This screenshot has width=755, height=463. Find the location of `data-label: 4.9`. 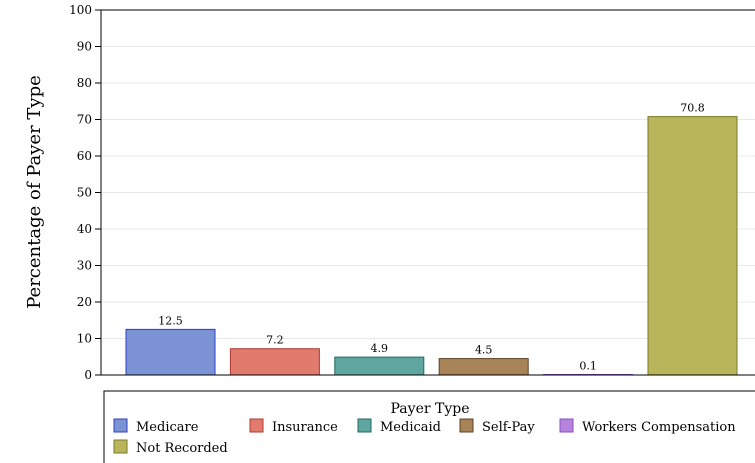

data-label: 4.9 is located at coordinates (380, 348).